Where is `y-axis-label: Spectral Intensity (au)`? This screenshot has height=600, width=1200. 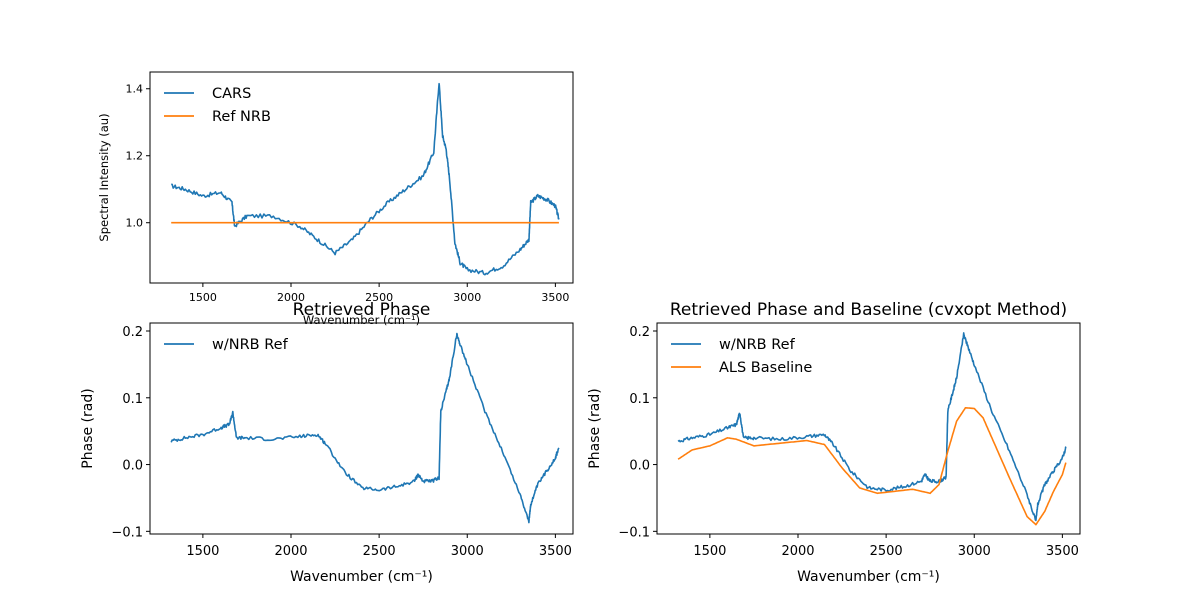 y-axis-label: Spectral Intensity (au) is located at coordinates (104, 177).